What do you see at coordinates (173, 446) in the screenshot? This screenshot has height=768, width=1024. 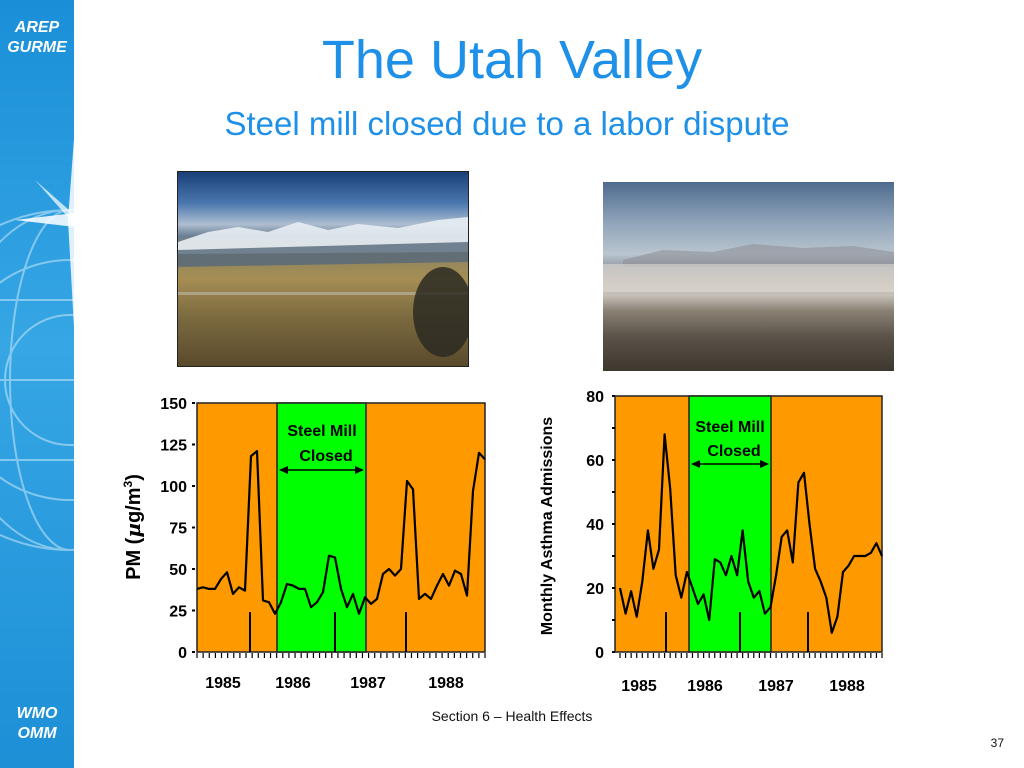 I see `y-tick-label: 125` at bounding box center [173, 446].